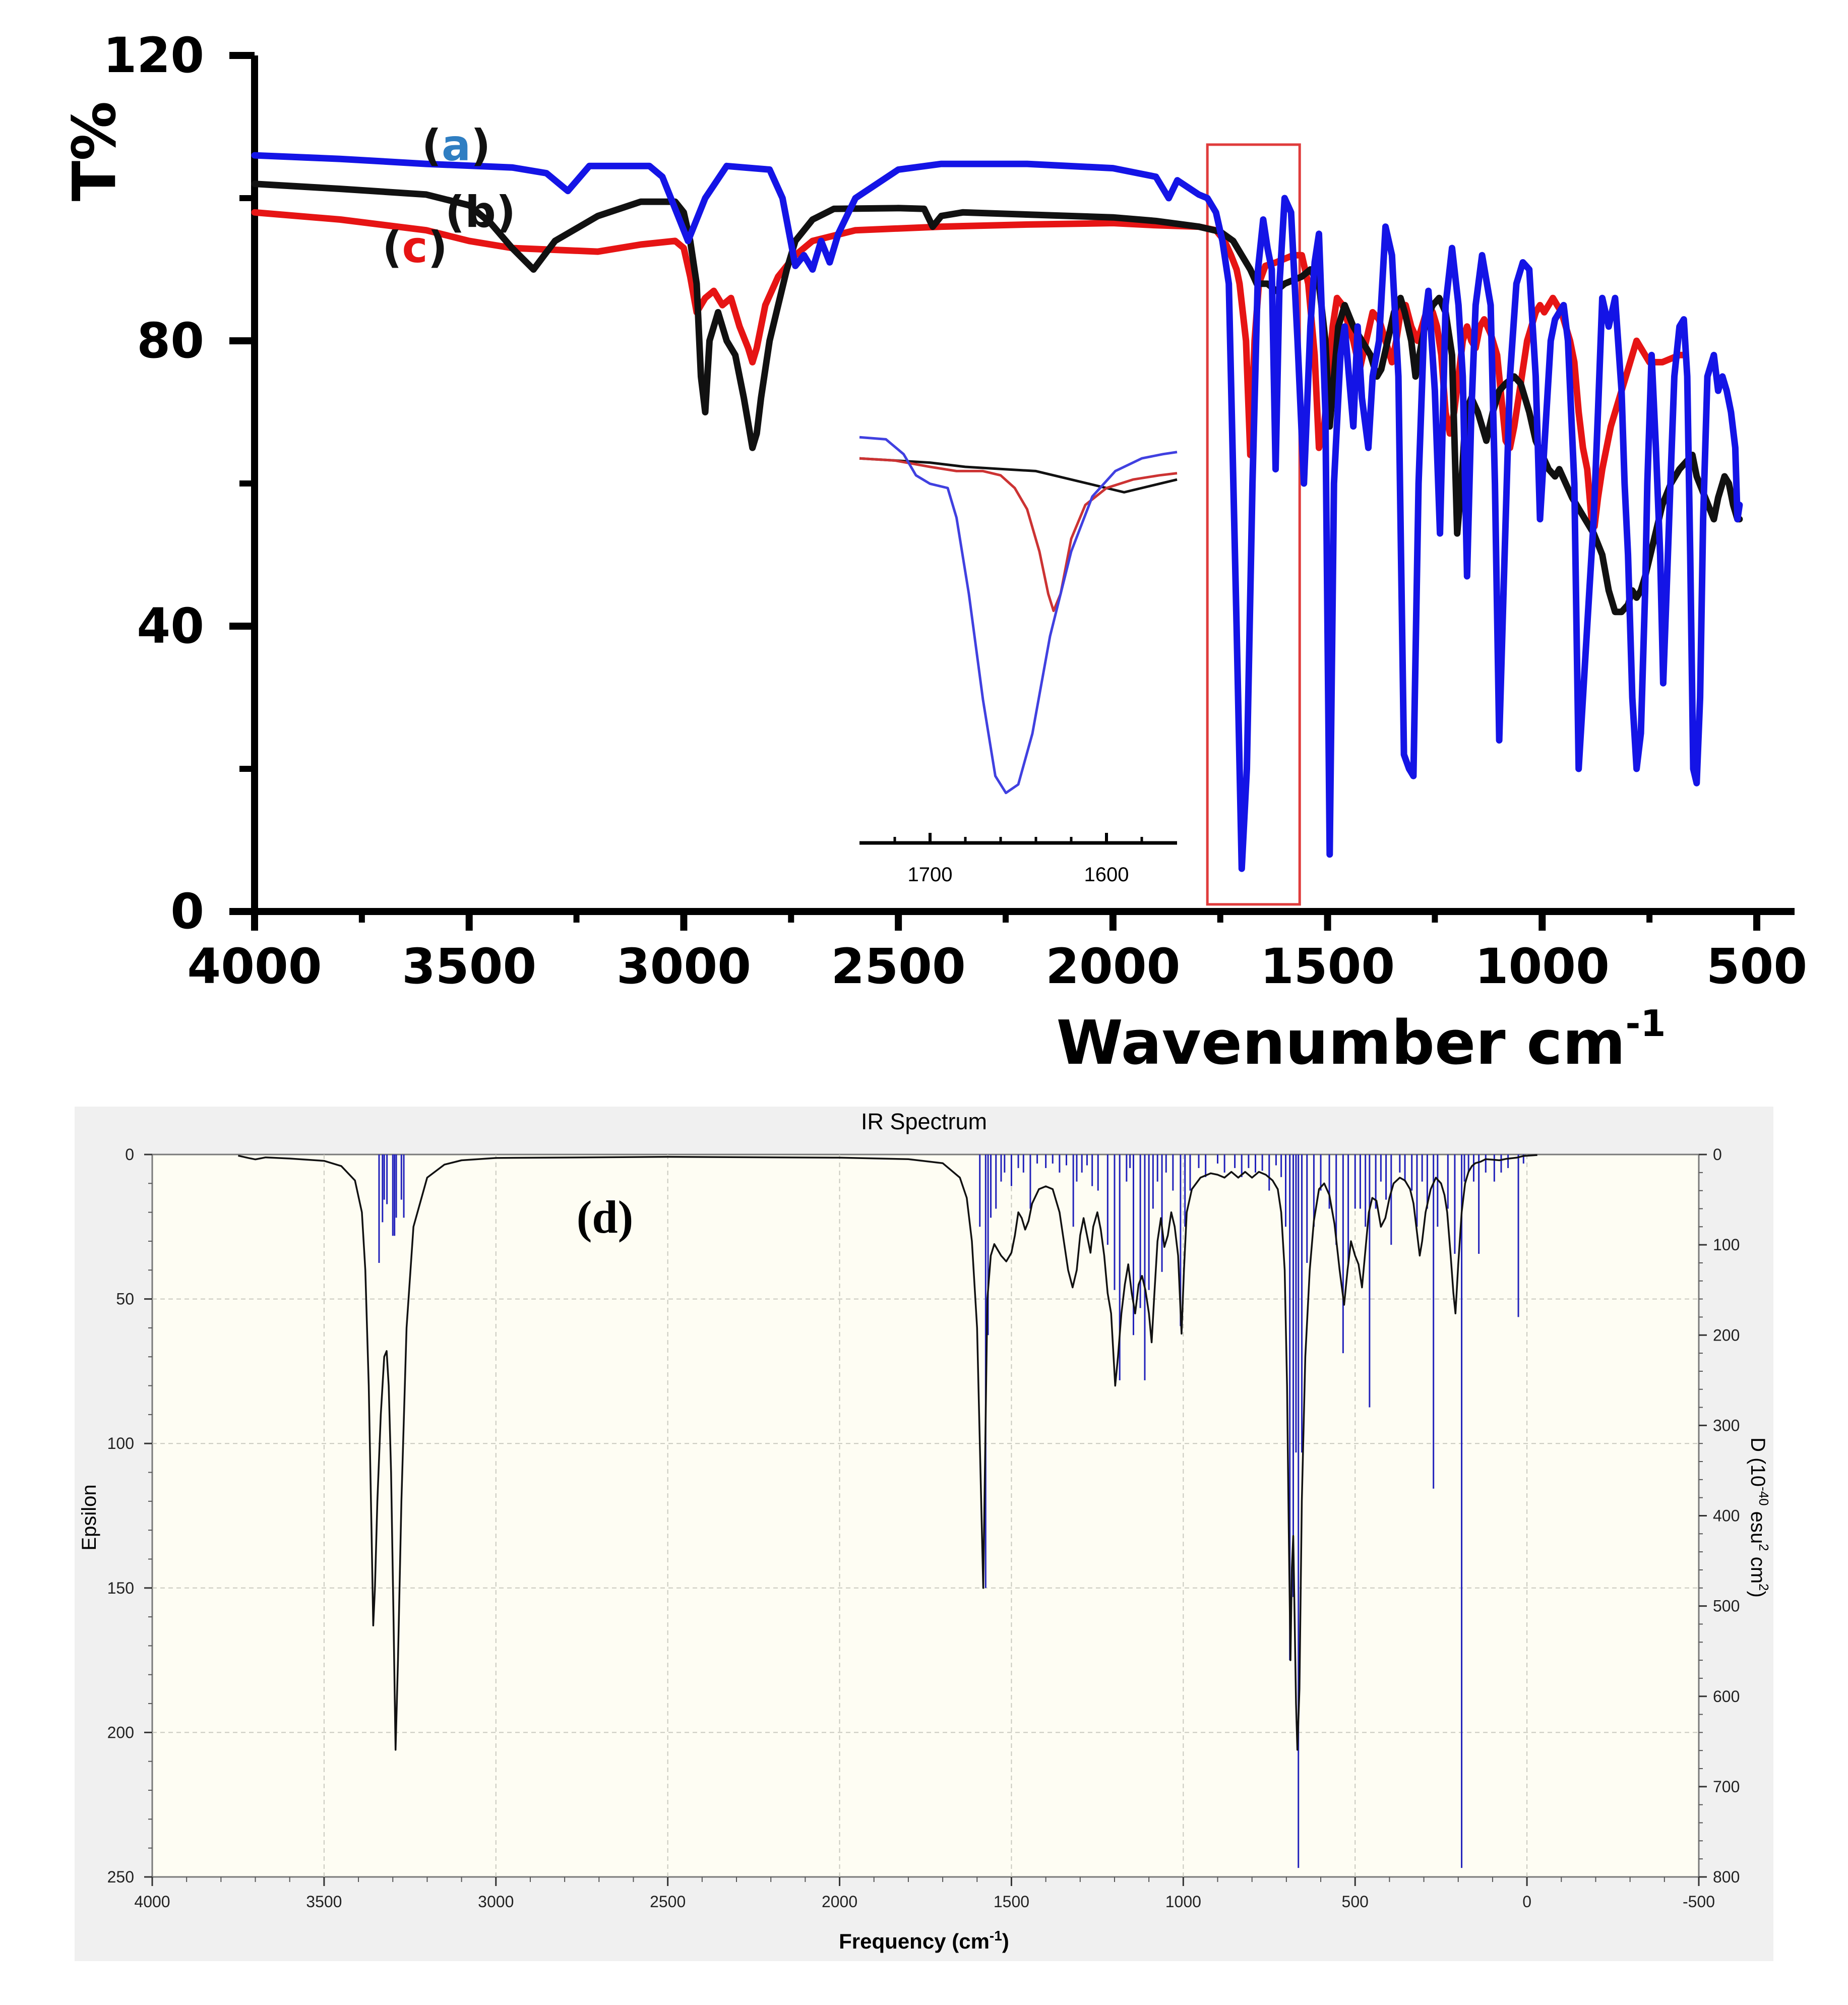  What do you see at coordinates (1763, 1547) in the screenshot?
I see `y2-label-sup2: 2` at bounding box center [1763, 1547].